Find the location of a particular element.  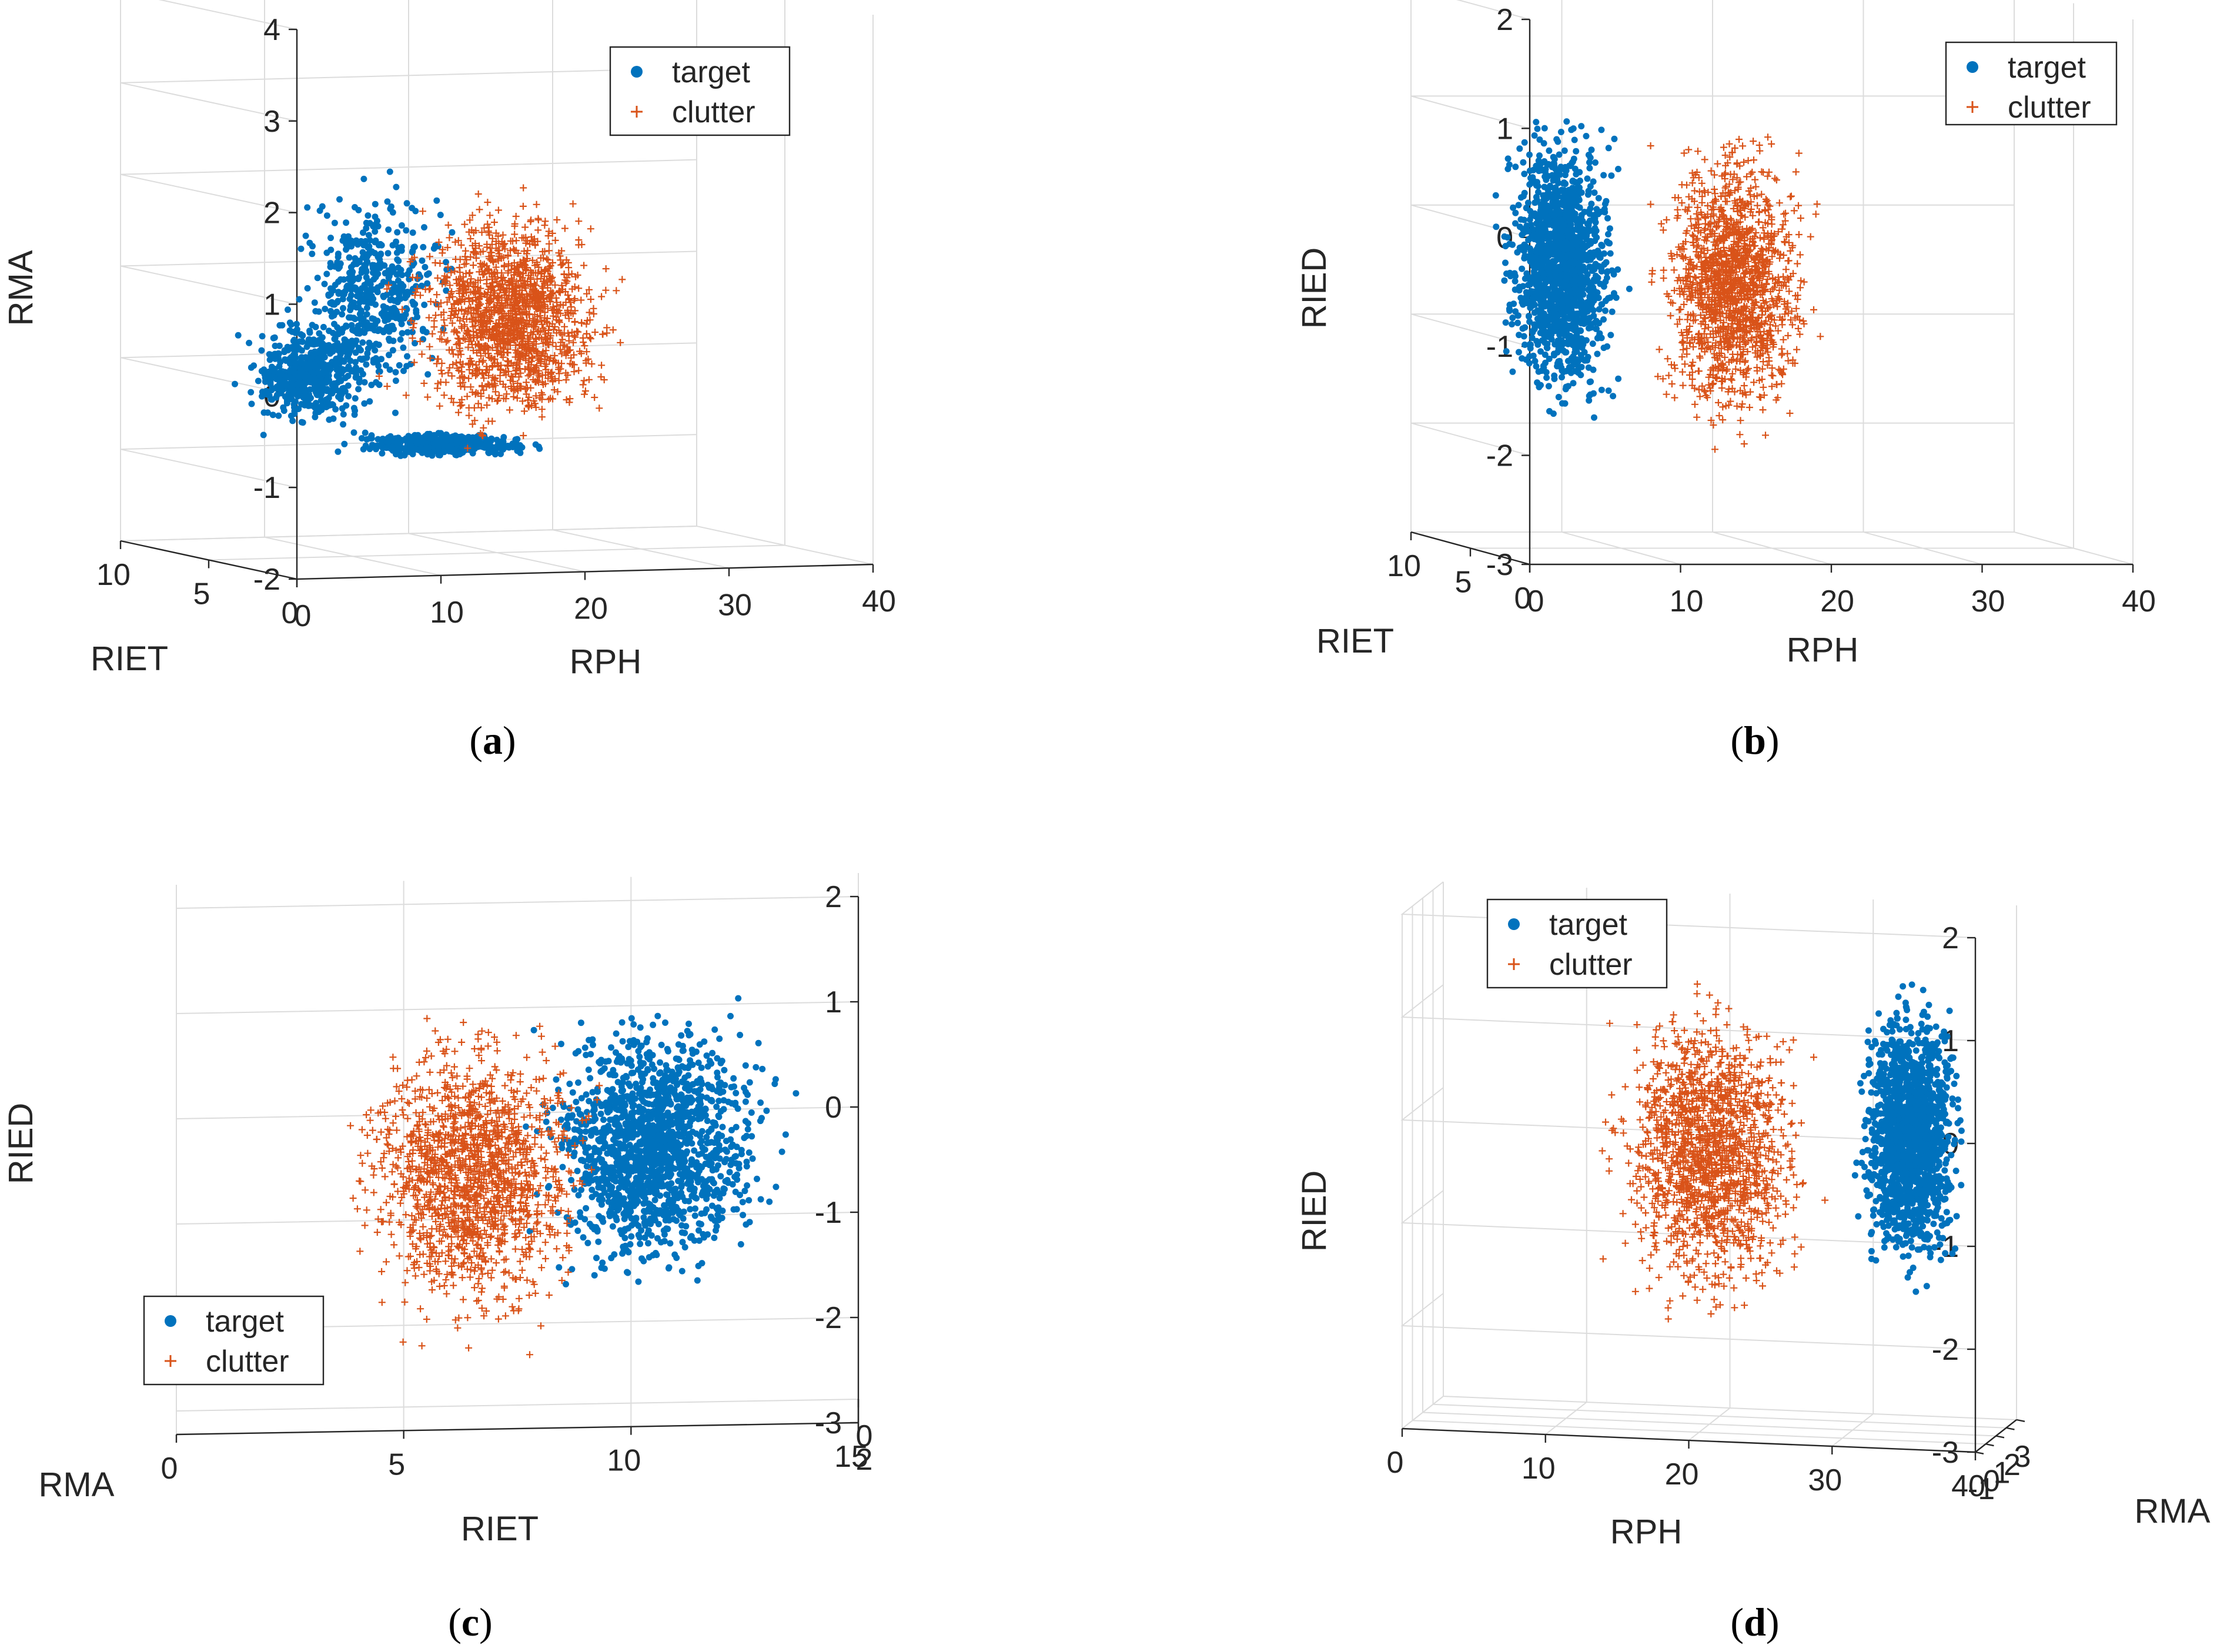

z-tick-label: 1 is located at coordinates (1505, 129).